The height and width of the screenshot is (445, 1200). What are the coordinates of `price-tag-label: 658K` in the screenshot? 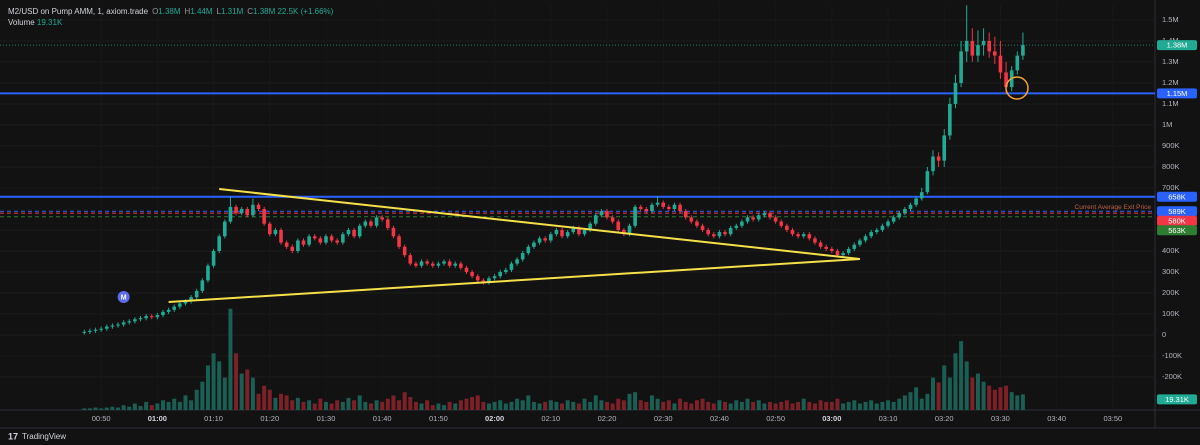 It's located at (1177, 196).